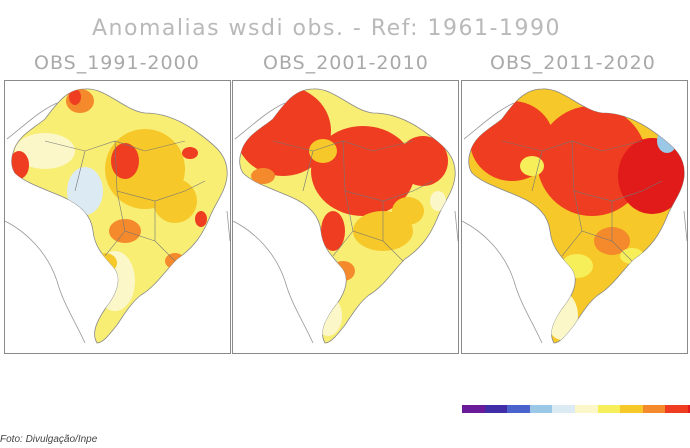 The height and width of the screenshot is (448, 690). What do you see at coordinates (573, 63) in the screenshot?
I see `panel-title-2011-2020: OBS_2011-2020` at bounding box center [573, 63].